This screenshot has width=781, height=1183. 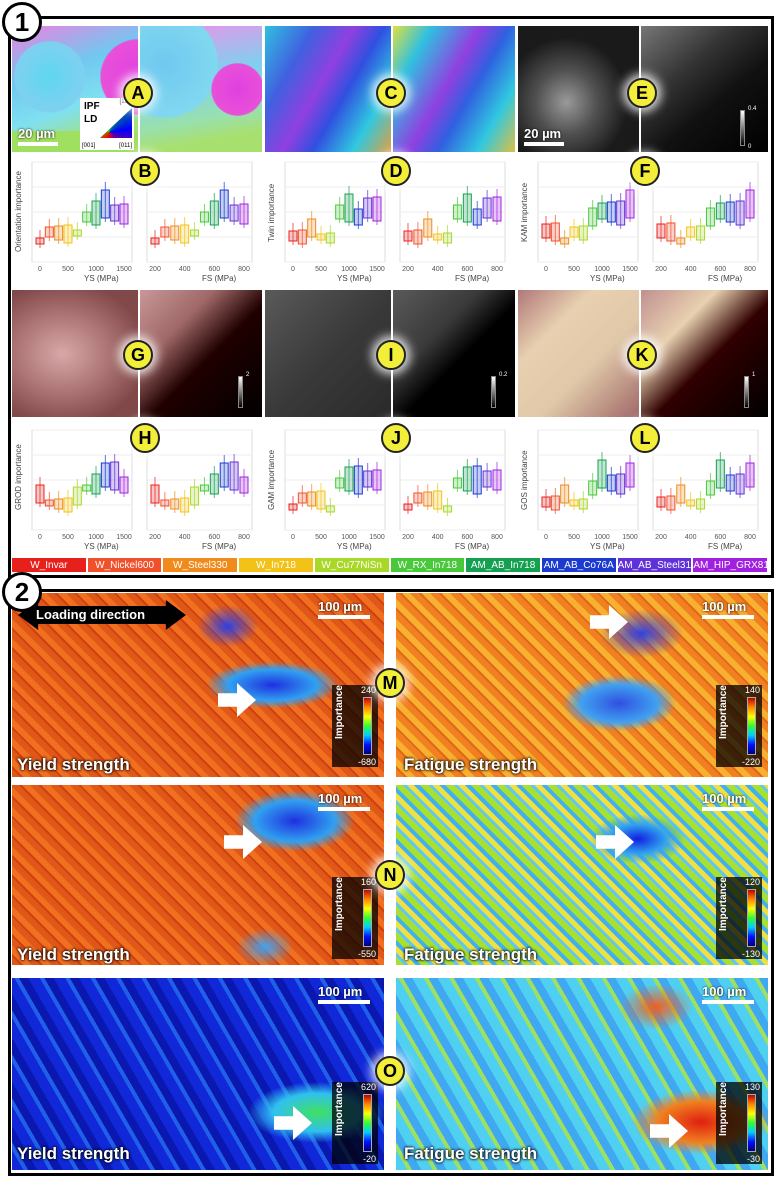 I want to click on ipf-ld: LD, so click(x=91, y=119).